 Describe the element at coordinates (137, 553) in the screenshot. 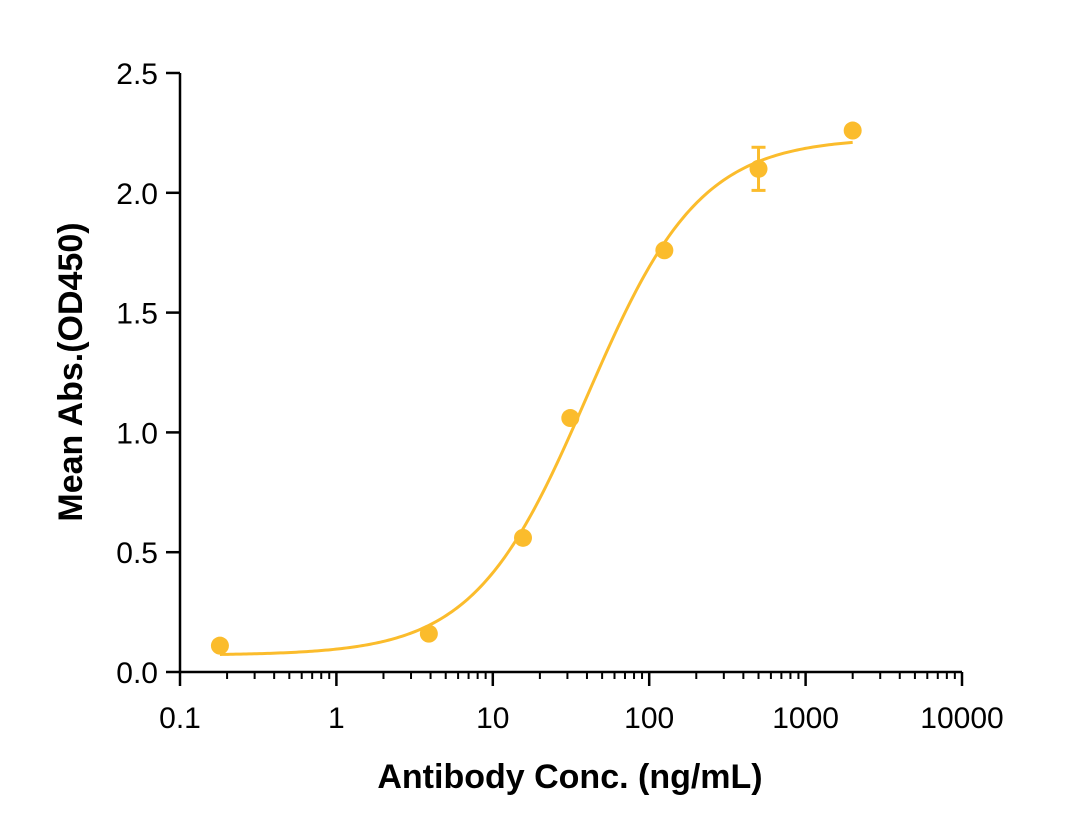

I see `y-tick-label: 0.5` at that location.